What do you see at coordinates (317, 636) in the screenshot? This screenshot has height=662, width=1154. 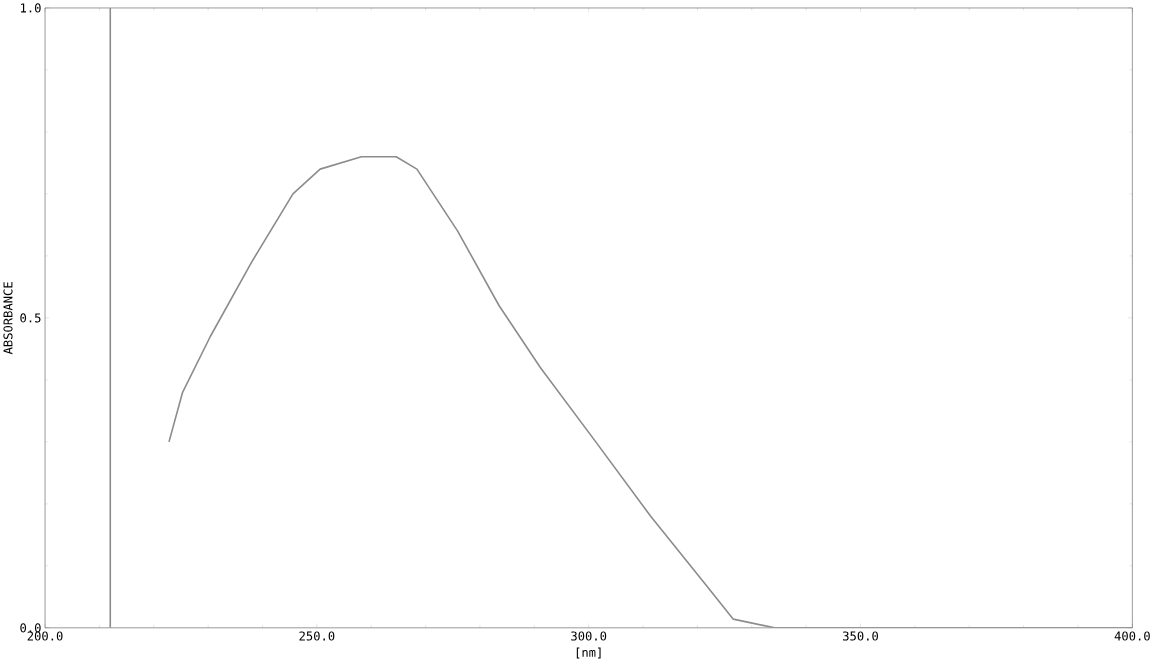 I see `x-tick-label: 250.0` at bounding box center [317, 636].